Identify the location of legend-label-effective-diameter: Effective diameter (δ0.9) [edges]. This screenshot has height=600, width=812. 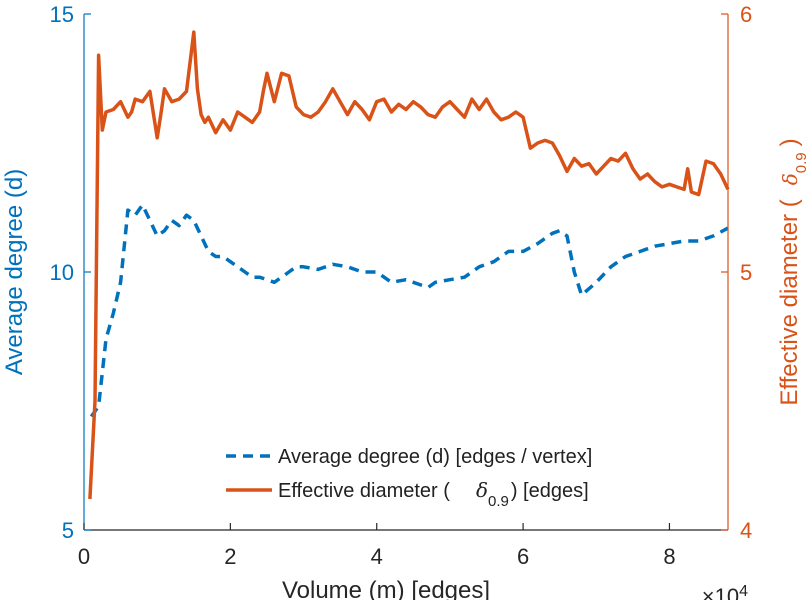
(433, 494).